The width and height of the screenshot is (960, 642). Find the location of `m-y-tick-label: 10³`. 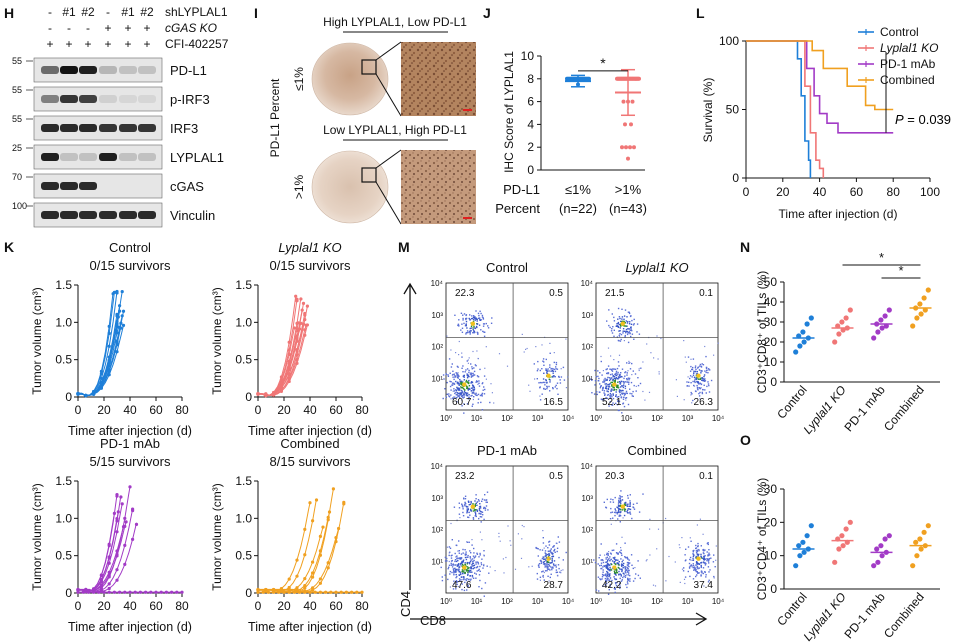

m-y-tick-label: 10³ is located at coordinates (437, 498).